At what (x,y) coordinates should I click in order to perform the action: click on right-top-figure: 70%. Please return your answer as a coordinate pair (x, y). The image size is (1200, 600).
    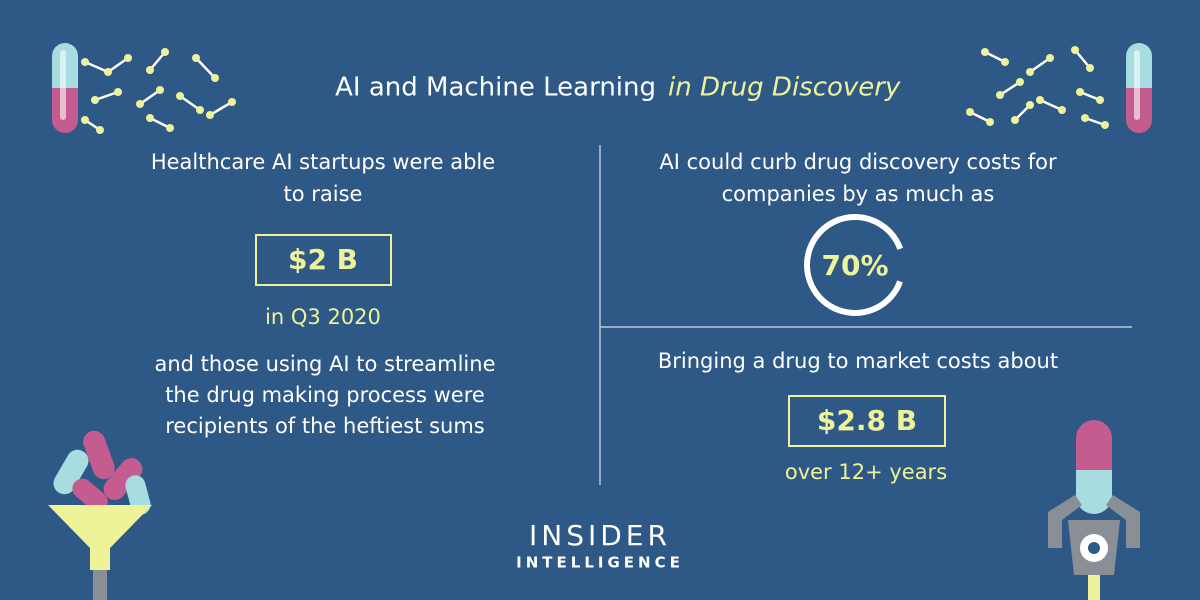
    Looking at the image, I should click on (854, 265).